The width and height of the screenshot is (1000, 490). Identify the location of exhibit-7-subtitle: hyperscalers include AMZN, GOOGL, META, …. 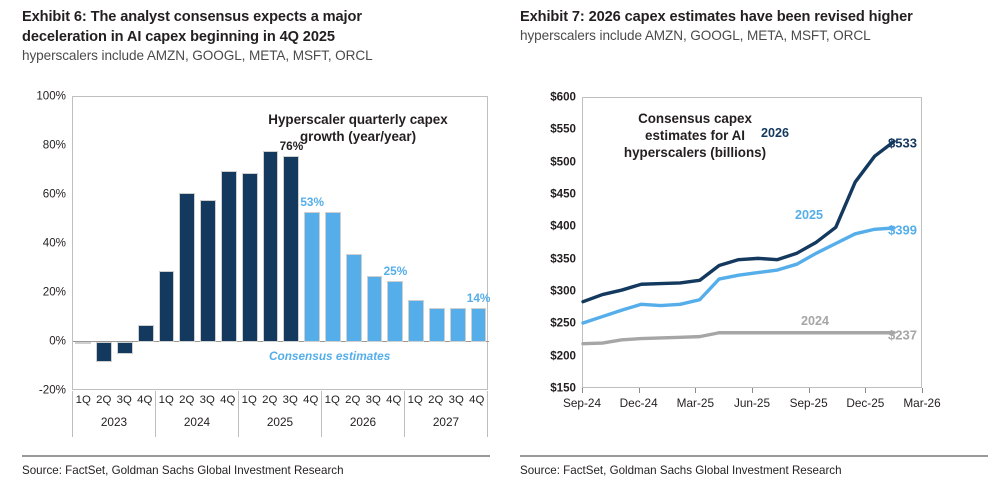
(695, 35).